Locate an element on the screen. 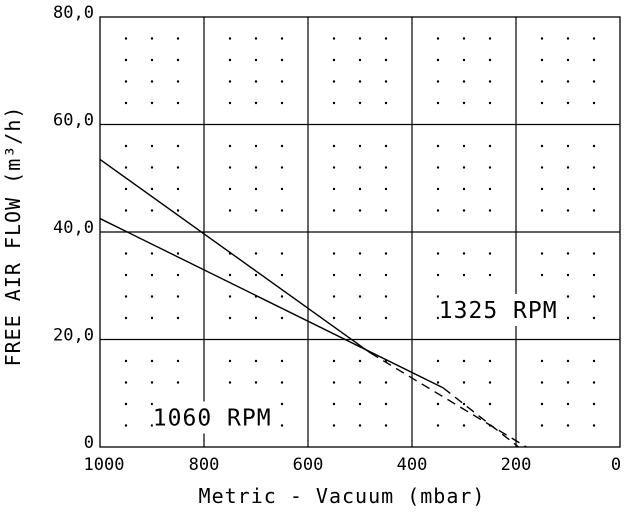  y-tick-label: 0 is located at coordinates (89, 443).